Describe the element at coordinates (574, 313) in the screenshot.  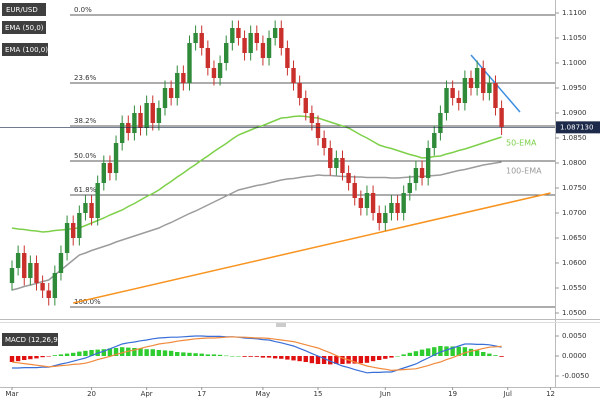
I see `y-tick-label: 1.0500` at that location.